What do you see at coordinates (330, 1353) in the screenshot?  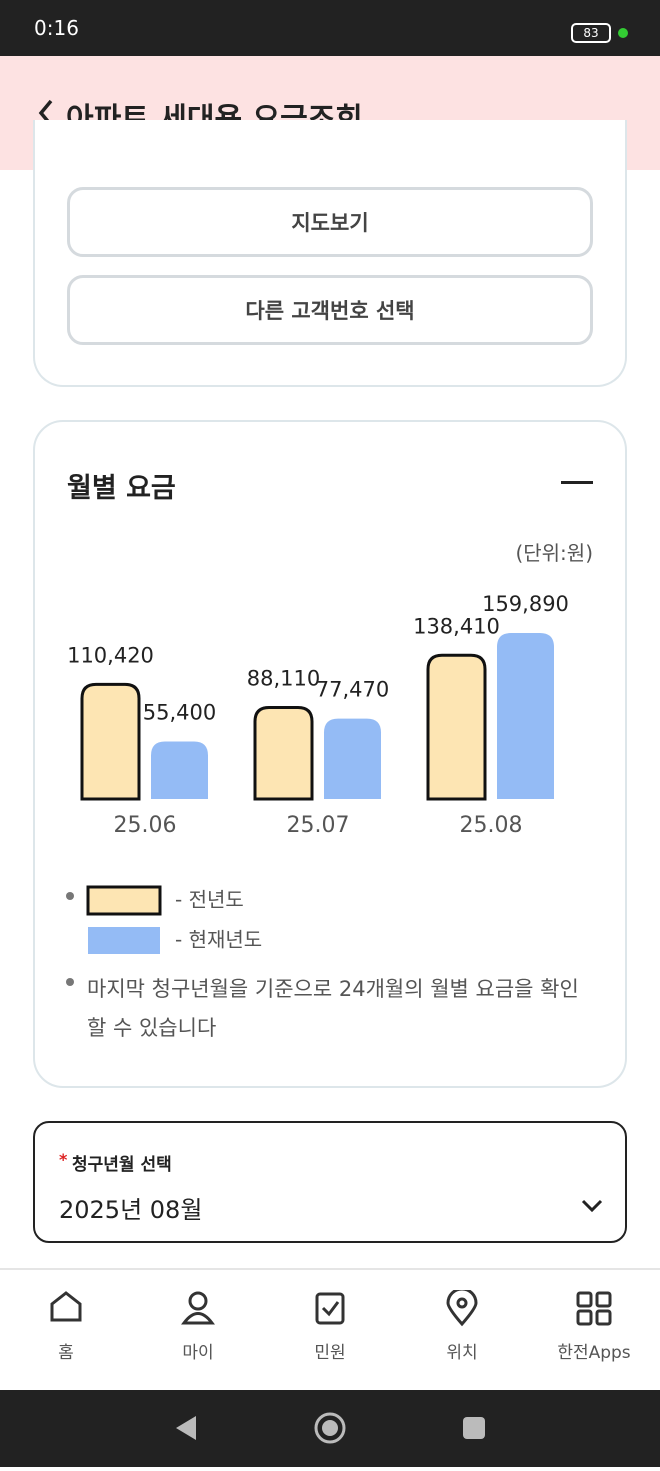 I see `nav-complaint: 민원` at bounding box center [330, 1353].